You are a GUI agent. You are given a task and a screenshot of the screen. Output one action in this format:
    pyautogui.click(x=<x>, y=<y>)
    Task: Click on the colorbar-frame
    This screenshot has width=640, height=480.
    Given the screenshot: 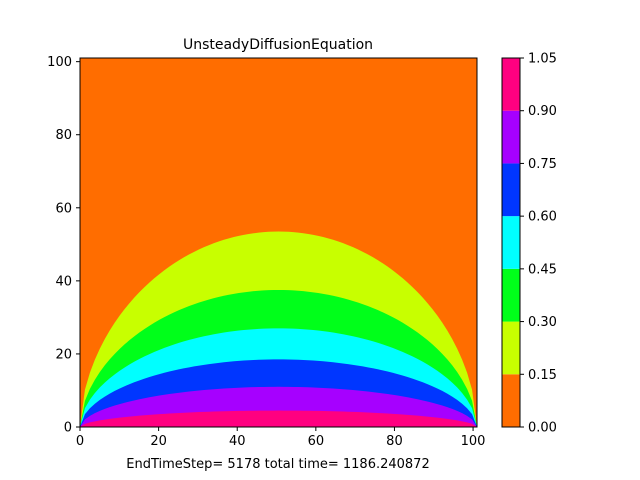 What is the action you would take?
    pyautogui.click(x=511, y=242)
    